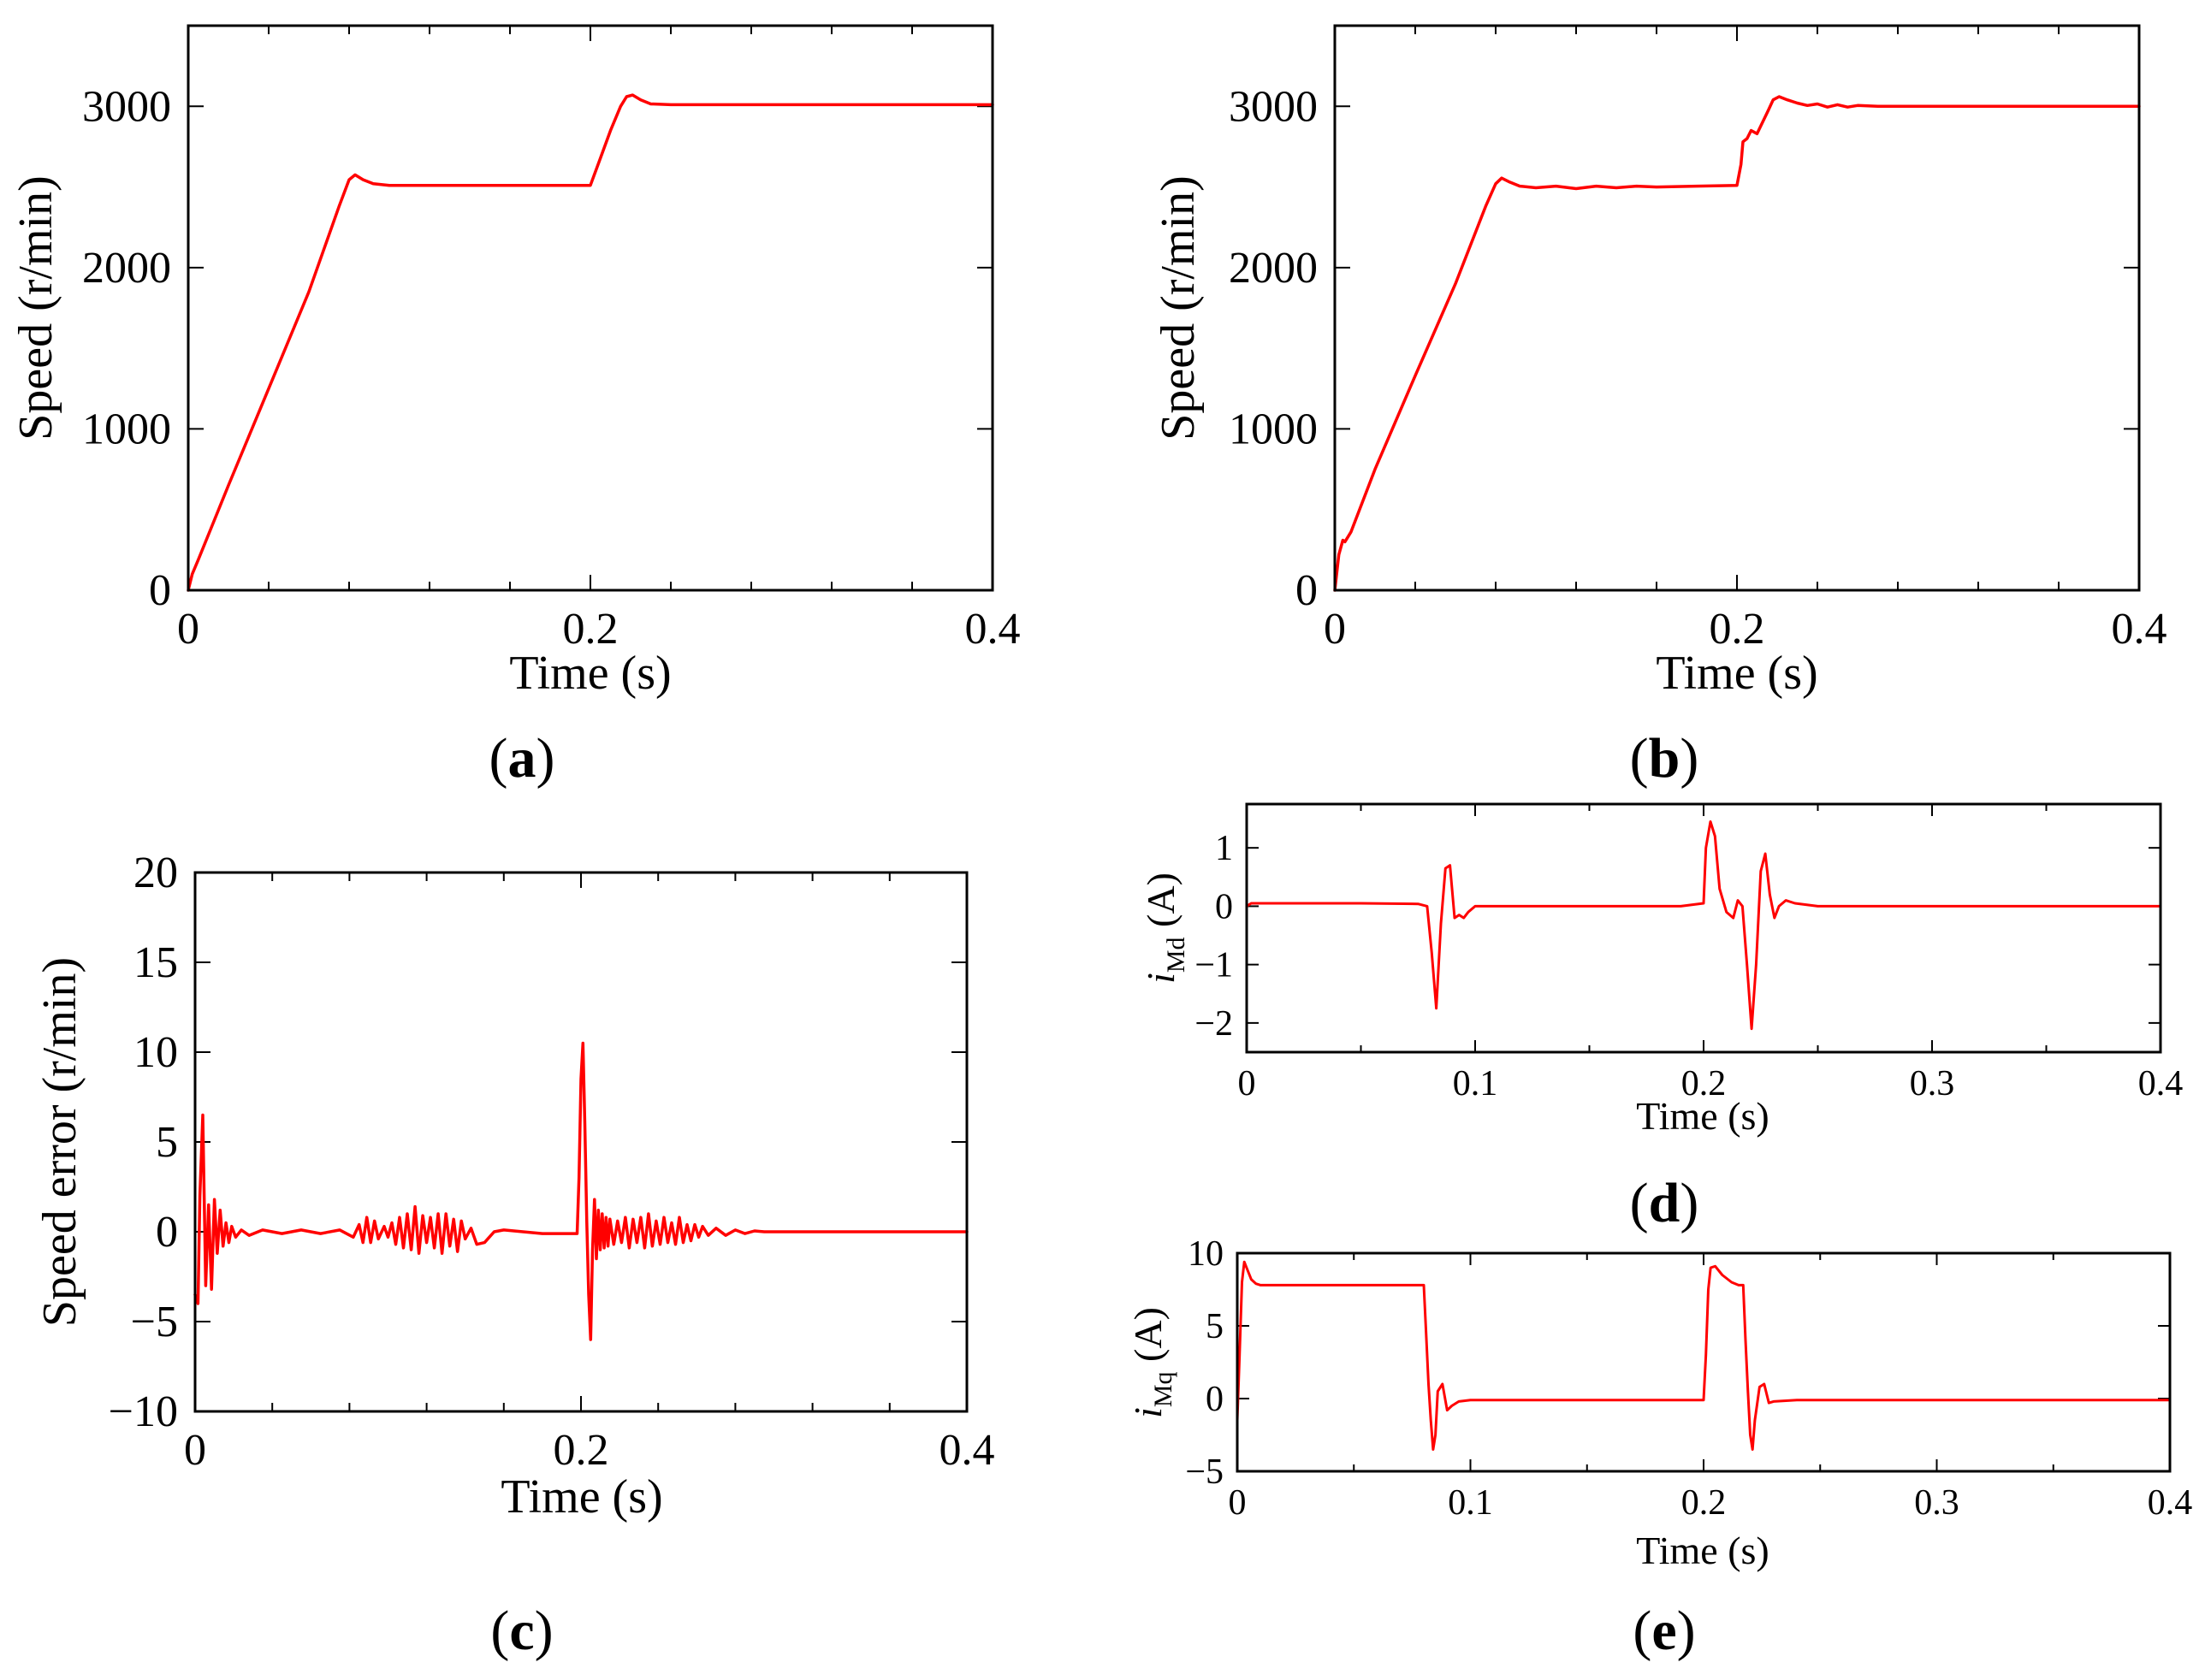 This screenshot has height=1680, width=2205. I want to click on panel-d-caption: (d), so click(1664, 1203).